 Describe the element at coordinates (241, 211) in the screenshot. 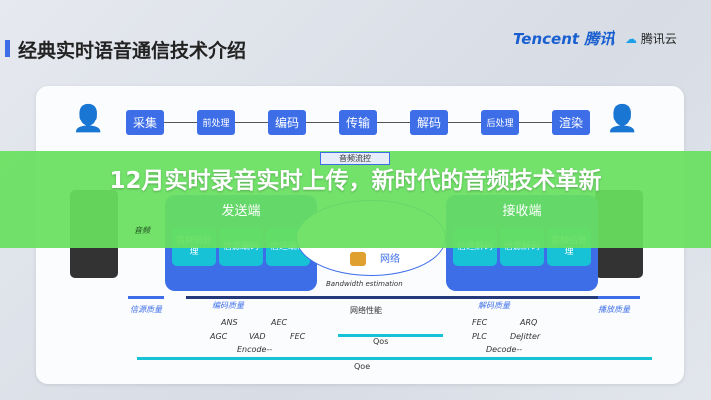

I see `sender-title: 发送端` at that location.